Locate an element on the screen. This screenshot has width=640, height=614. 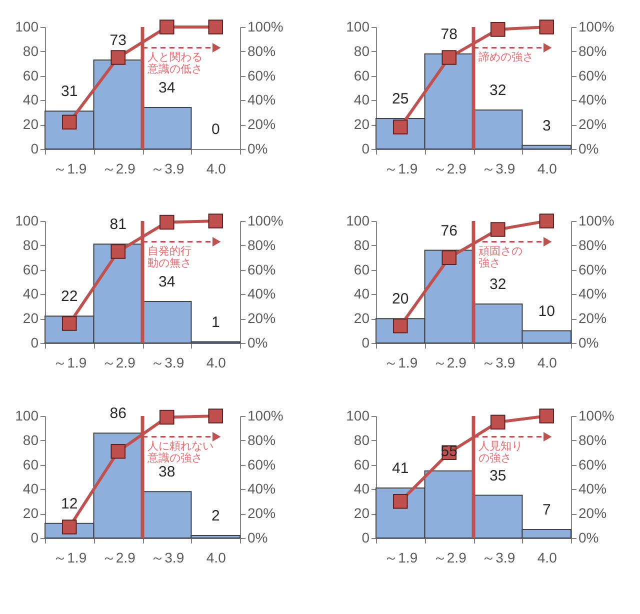
annotation: 自発的行動の無さ is located at coordinates (170, 257).